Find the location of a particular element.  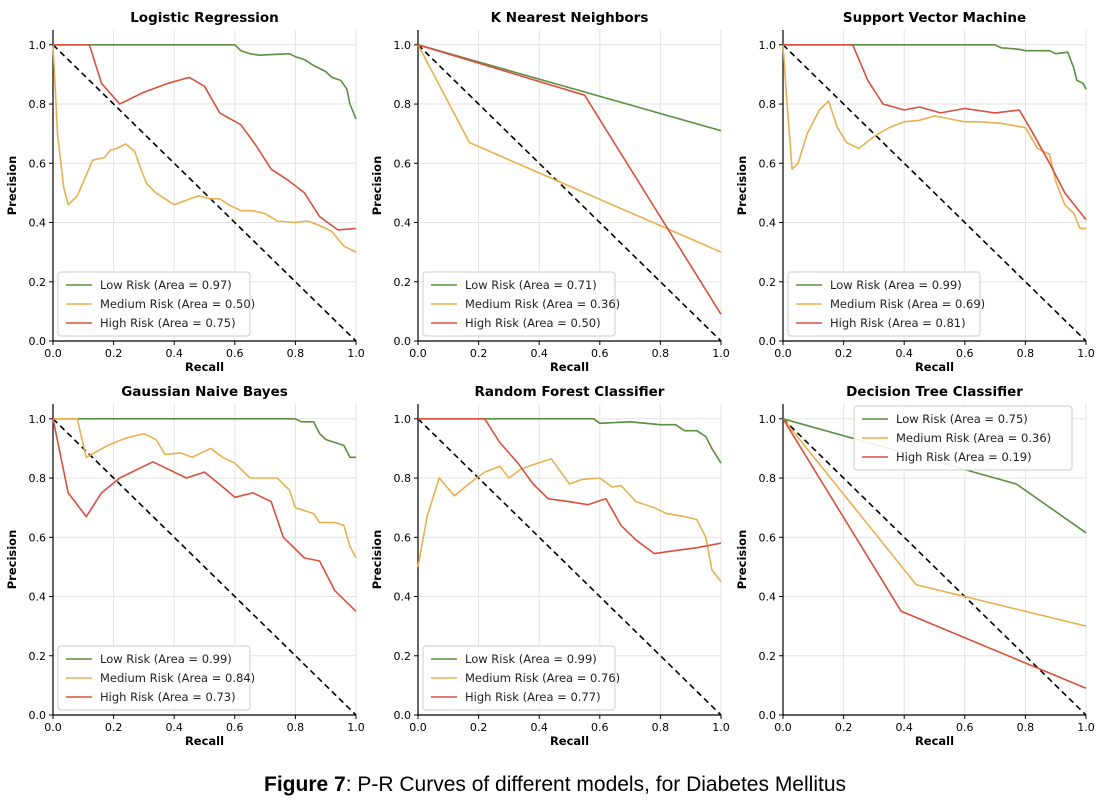

legend-entry: High Risk (Area = 0.77) is located at coordinates (533, 697).